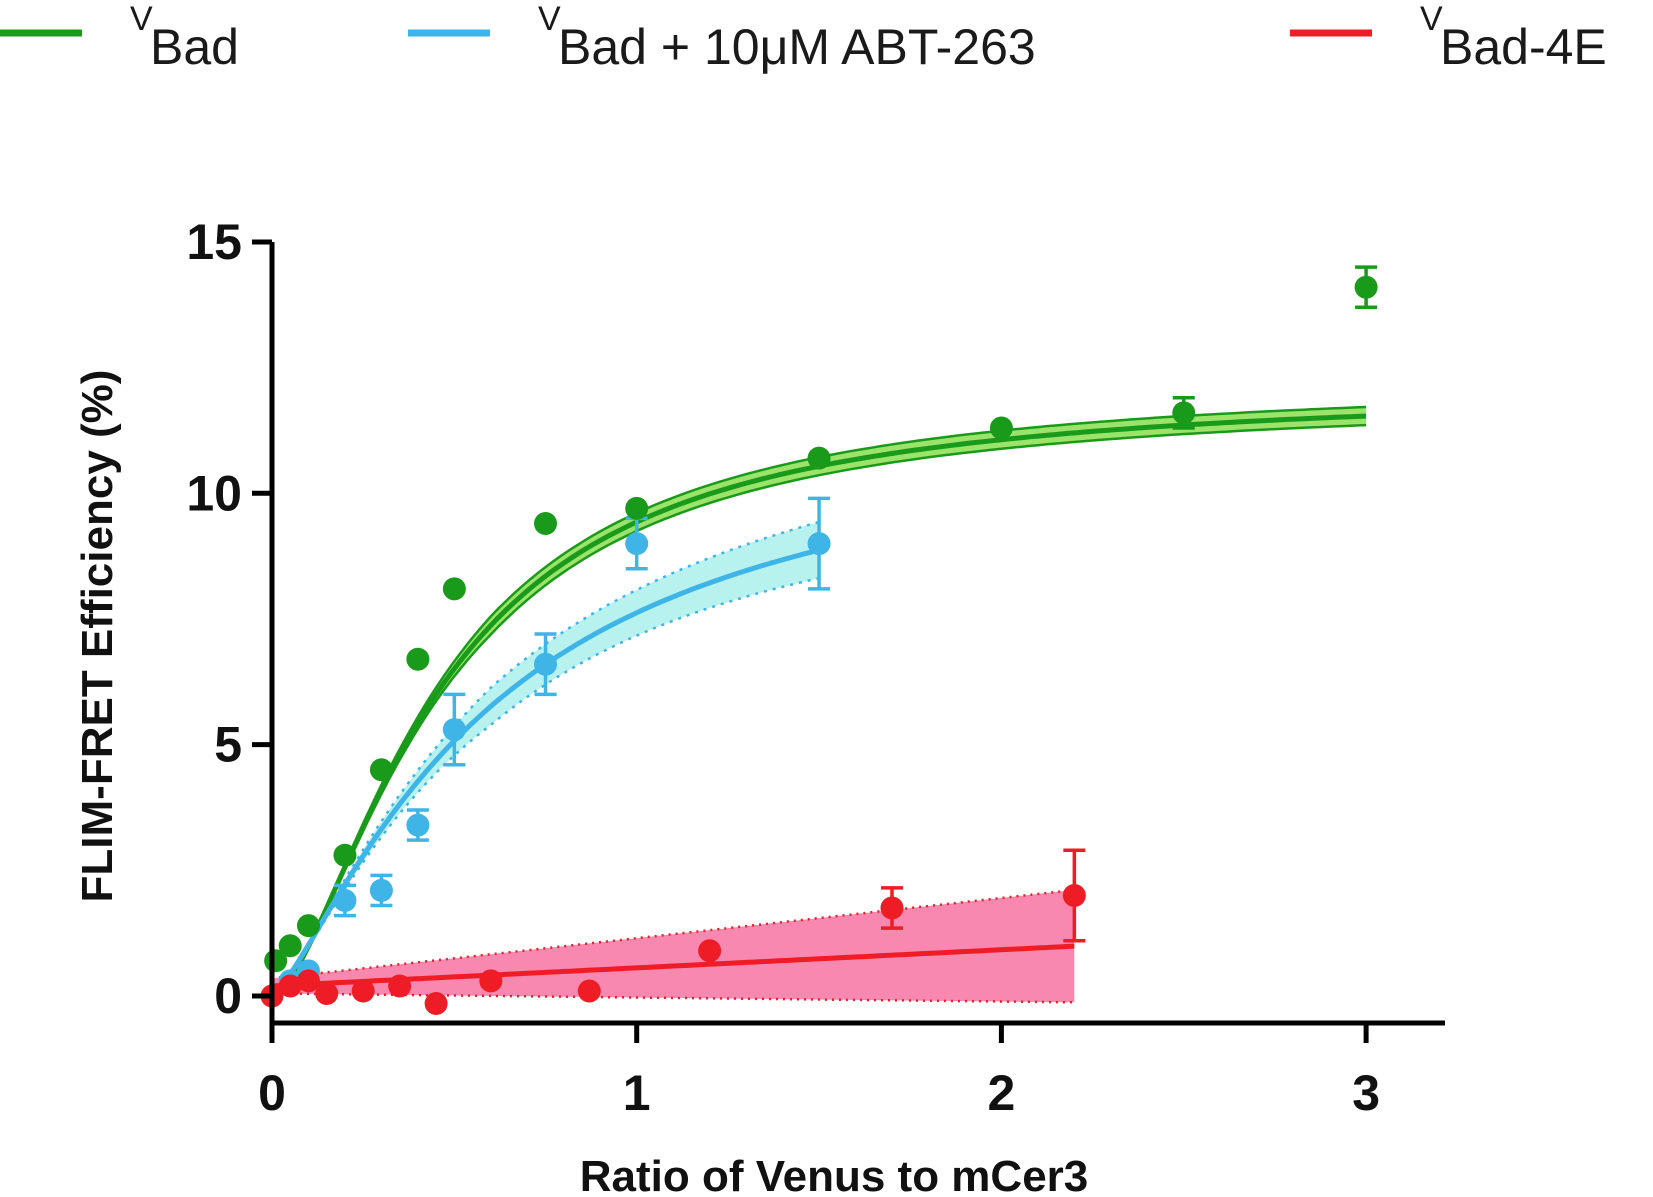 The width and height of the screenshot is (1653, 1197). I want to click on x-tick-label: 1, so click(637, 1093).